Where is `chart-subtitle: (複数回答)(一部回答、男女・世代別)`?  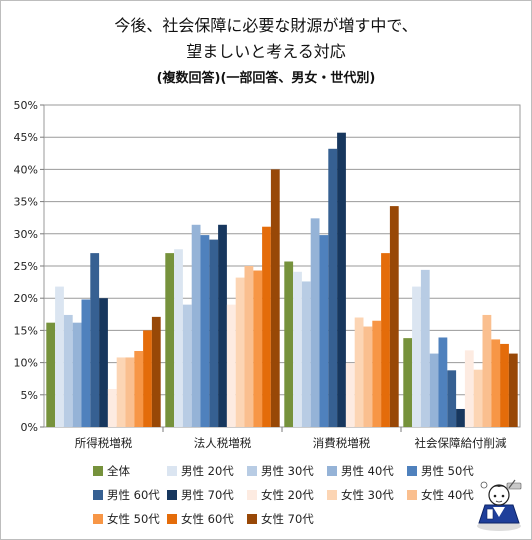
chart-subtitle: (複数回答)(一部回答、男女・世代別) is located at coordinates (266, 78).